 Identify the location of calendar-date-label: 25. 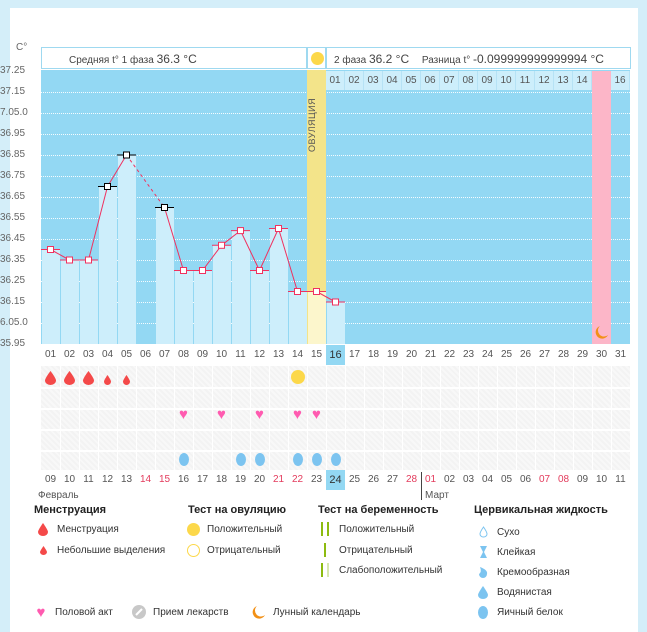
(354, 479).